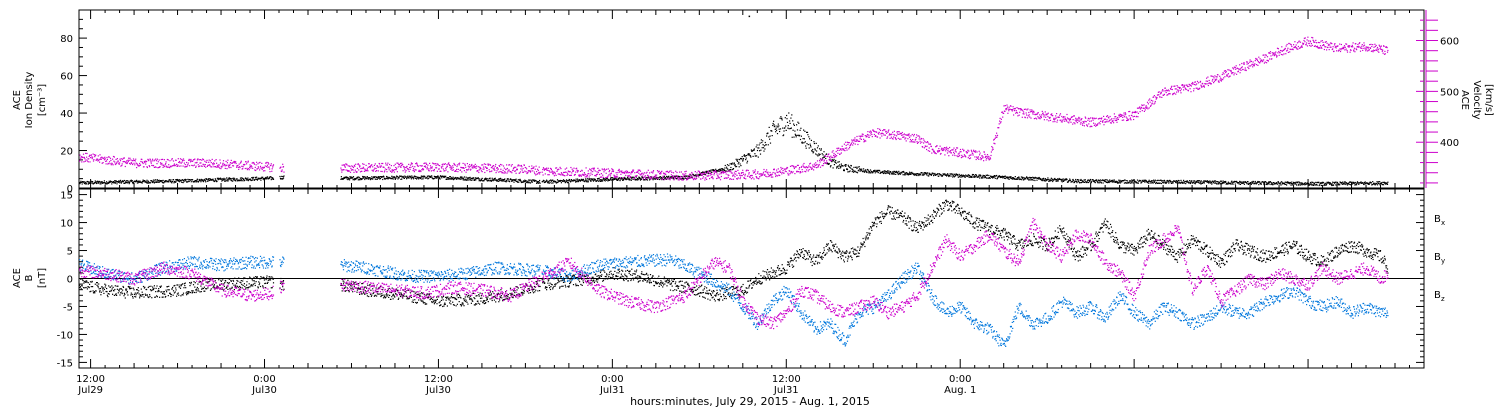  I want to click on velocity-axis-label: [km/s], so click(1488, 100).